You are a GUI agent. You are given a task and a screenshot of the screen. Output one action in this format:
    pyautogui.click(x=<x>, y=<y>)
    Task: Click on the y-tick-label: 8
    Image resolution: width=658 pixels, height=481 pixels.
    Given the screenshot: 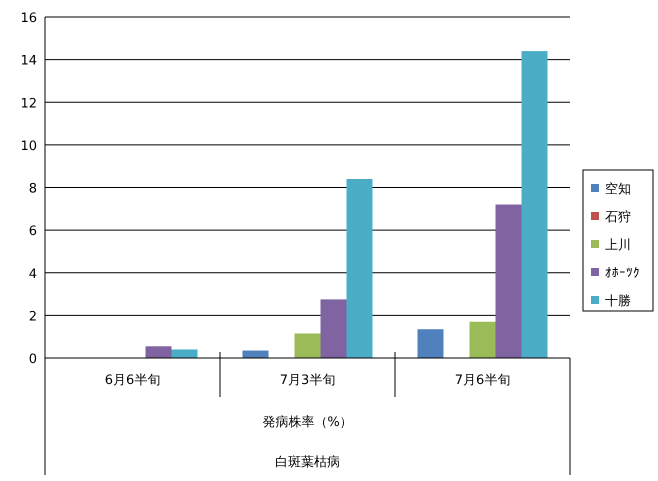 What is the action you would take?
    pyautogui.click(x=32, y=189)
    